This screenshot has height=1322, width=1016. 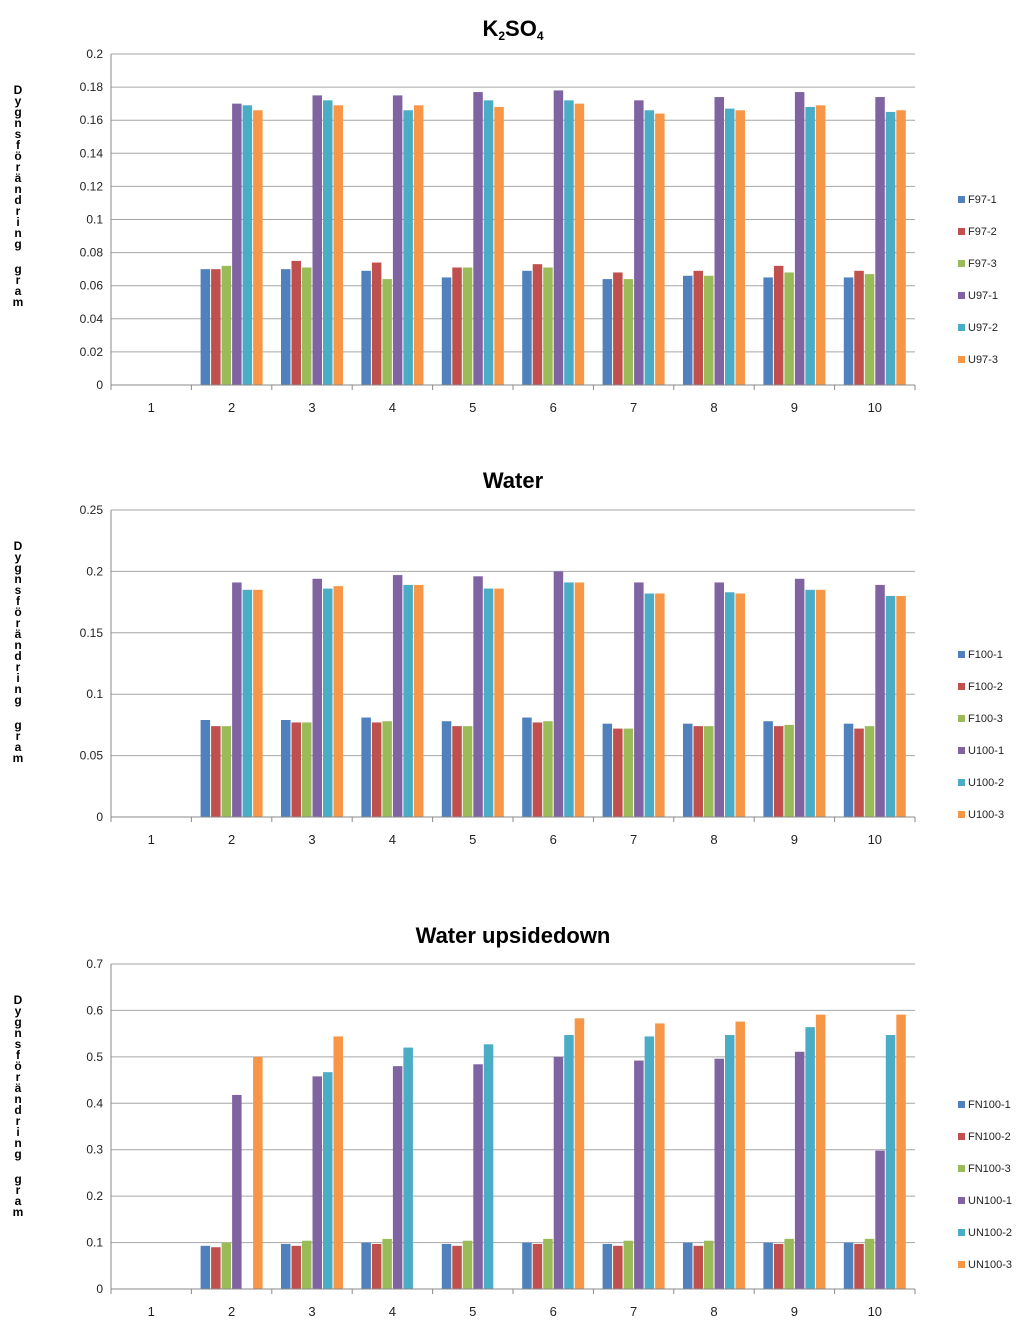 I want to click on y-tick-label: 0.06, so click(x=92, y=286).